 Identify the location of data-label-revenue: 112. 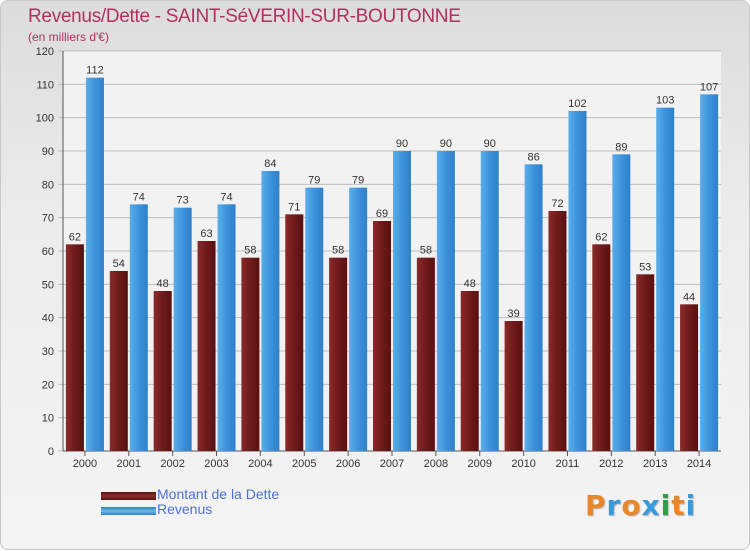
(95, 71).